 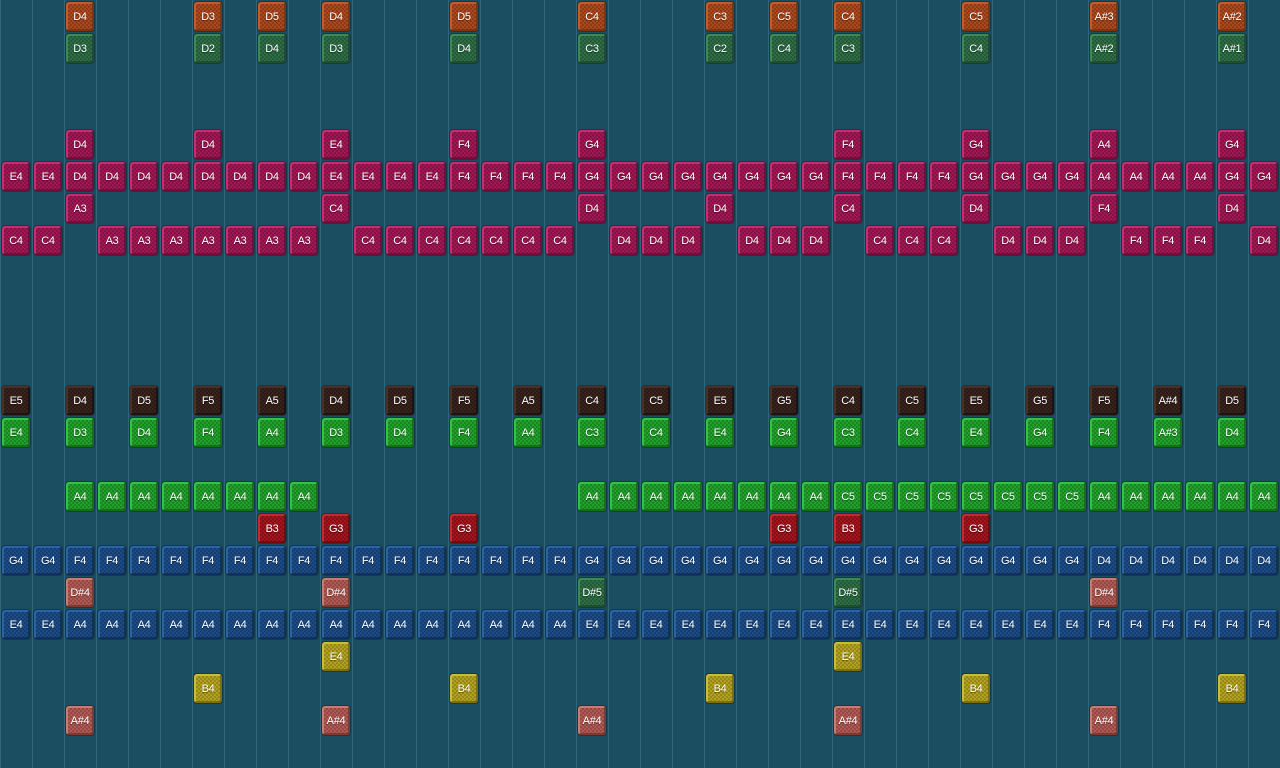 What do you see at coordinates (1232, 48) in the screenshot?
I see `note-block: A#1` at bounding box center [1232, 48].